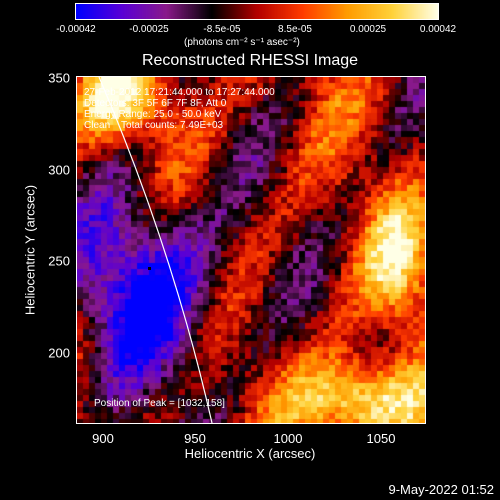  What do you see at coordinates (59, 353) in the screenshot?
I see `y-tick: 200` at bounding box center [59, 353].